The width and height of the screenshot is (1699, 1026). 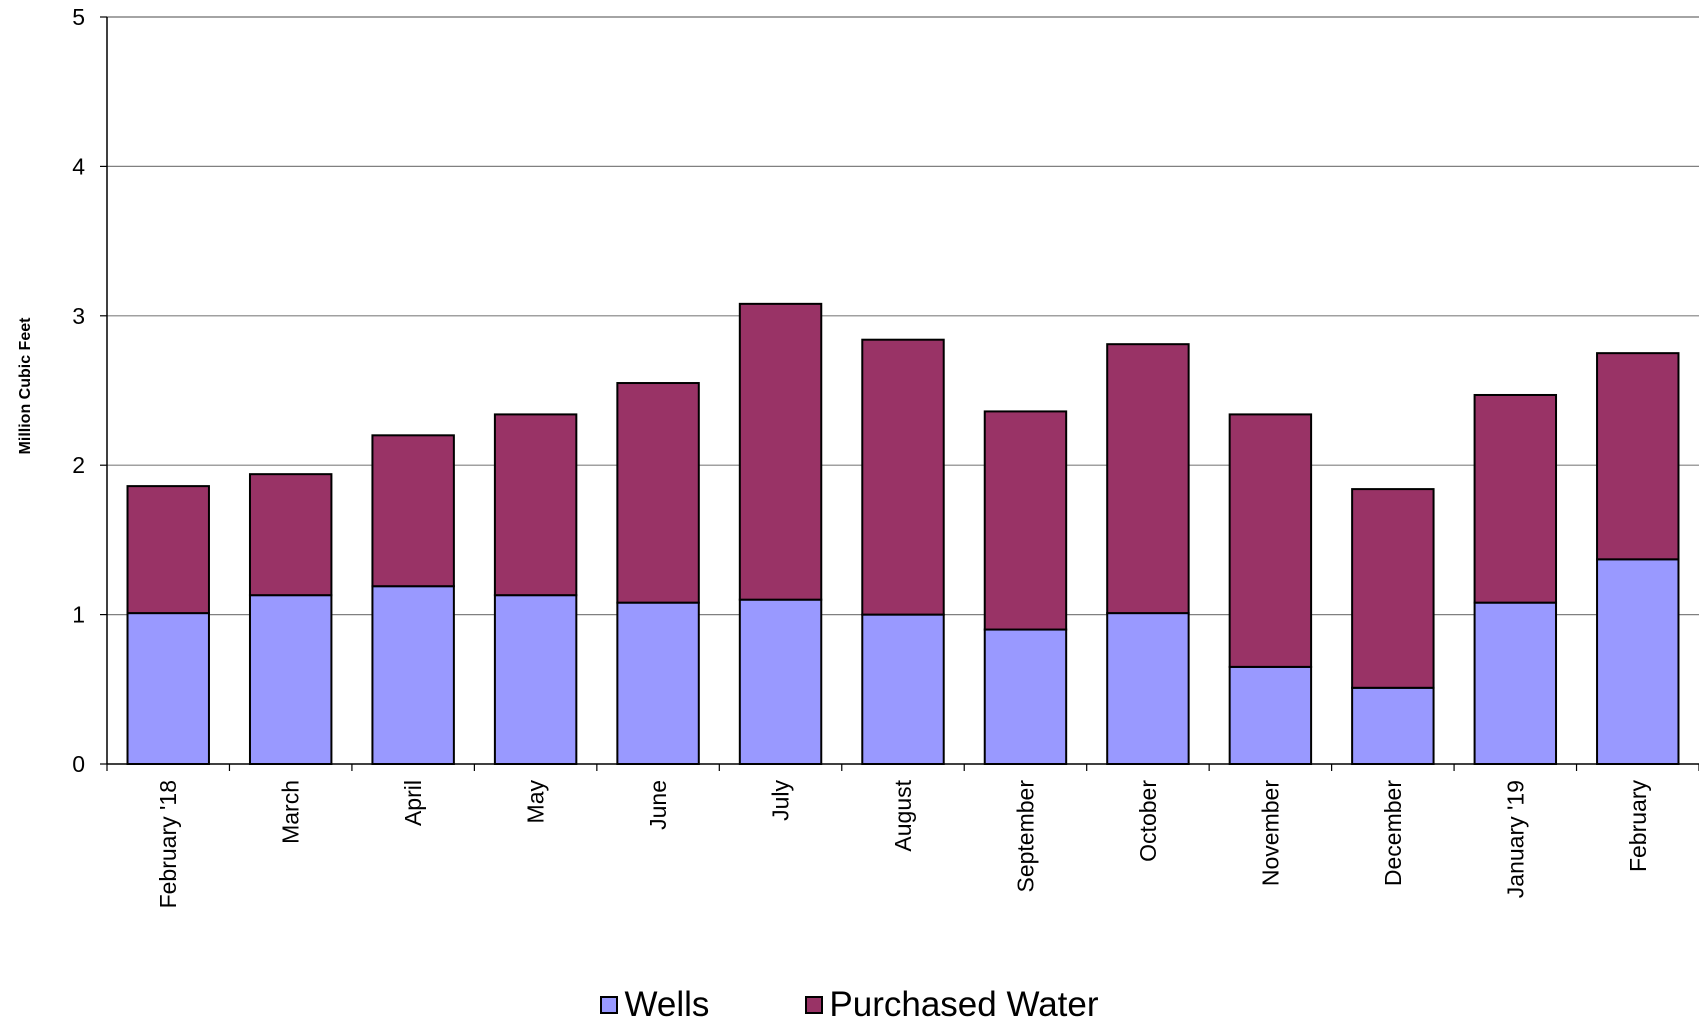 I want to click on x-category-label: December, so click(x=1393, y=833).